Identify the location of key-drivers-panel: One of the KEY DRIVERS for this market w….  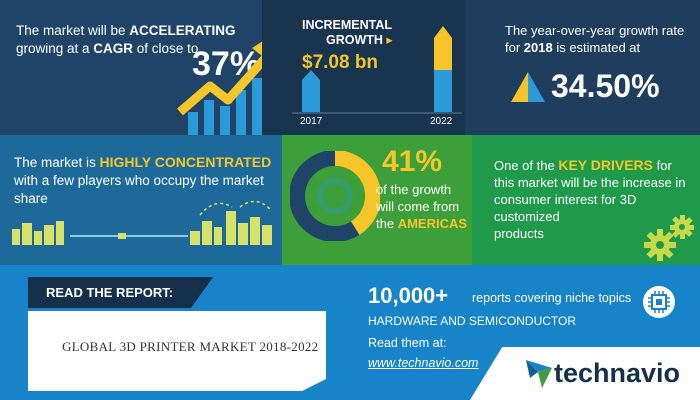
(586, 200).